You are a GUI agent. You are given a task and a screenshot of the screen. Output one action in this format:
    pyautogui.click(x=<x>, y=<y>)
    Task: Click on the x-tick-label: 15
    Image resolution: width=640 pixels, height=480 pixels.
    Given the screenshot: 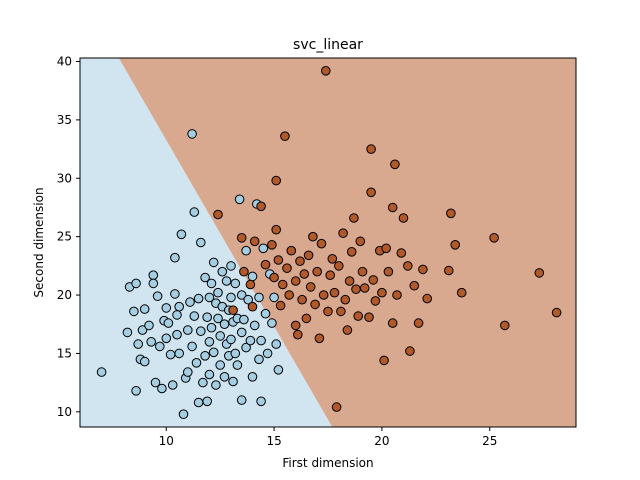 What is the action you would take?
    pyautogui.click(x=273, y=441)
    